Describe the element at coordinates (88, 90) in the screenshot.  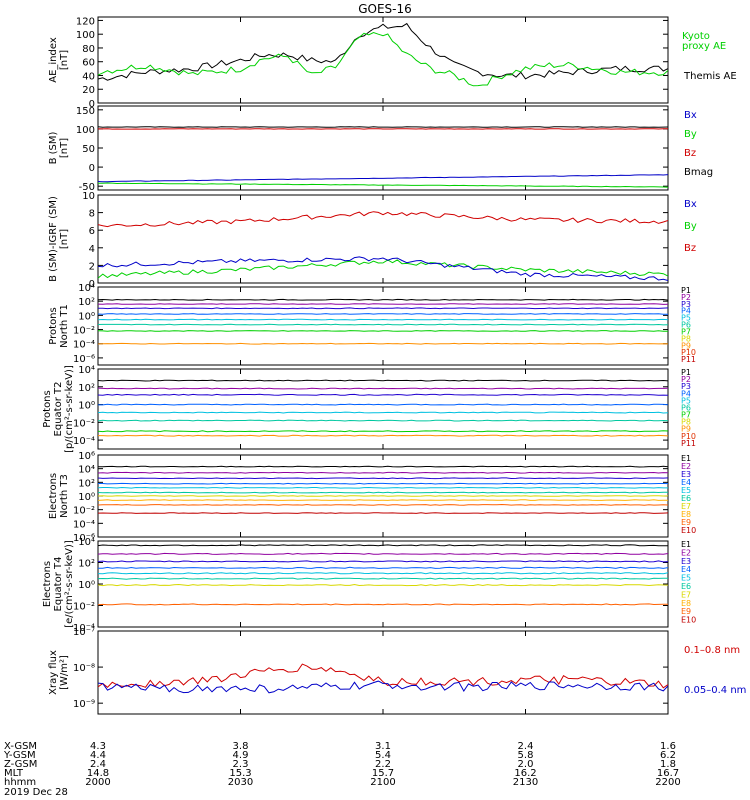
I see `y-tick-label: 20` at that location.